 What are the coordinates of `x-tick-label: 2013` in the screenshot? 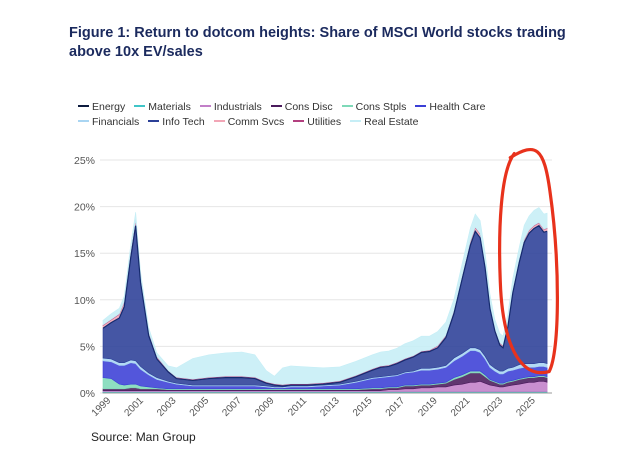 It's located at (330, 407).